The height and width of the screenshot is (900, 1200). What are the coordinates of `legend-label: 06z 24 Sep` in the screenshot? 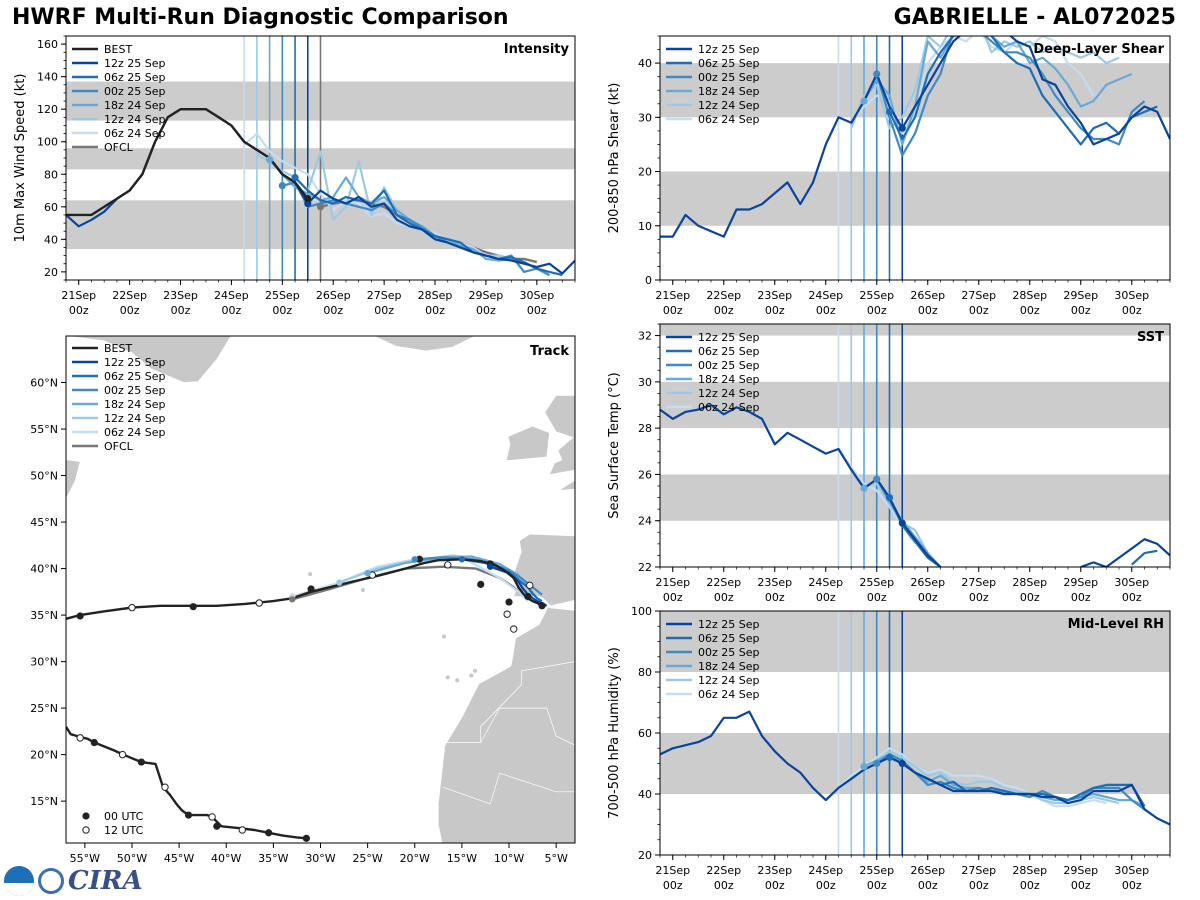 It's located at (729, 407).